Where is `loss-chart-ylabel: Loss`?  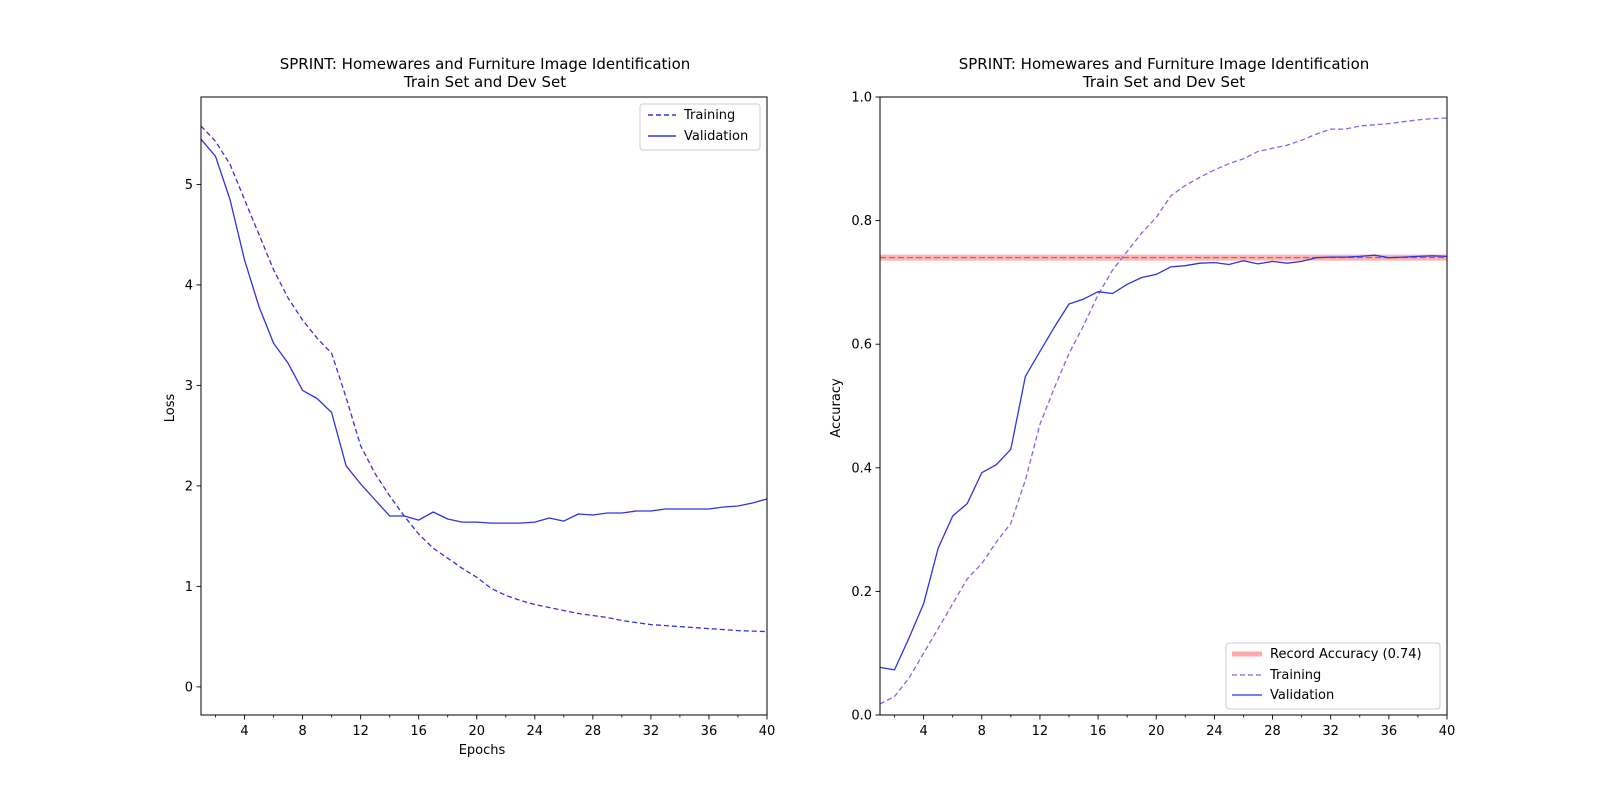 loss-chart-ylabel: Loss is located at coordinates (170, 408).